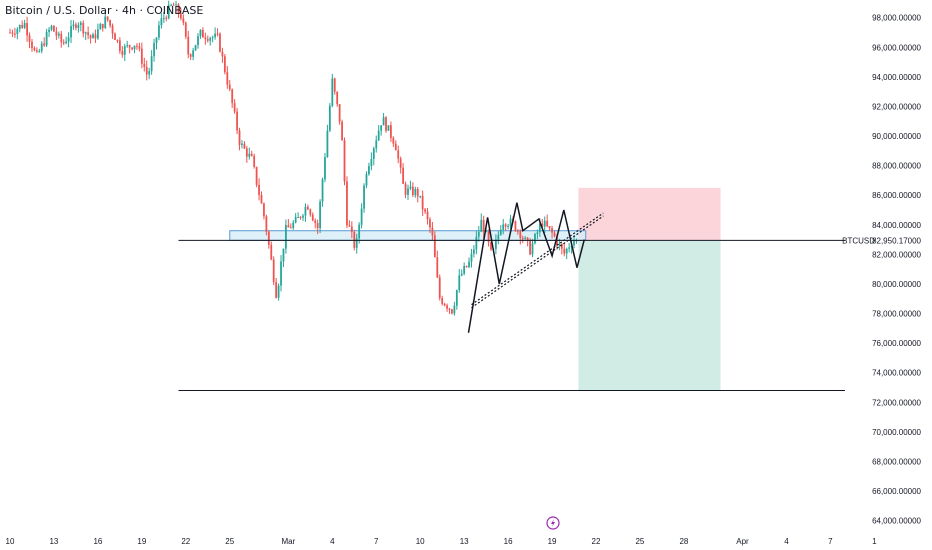 The image size is (932, 550). What do you see at coordinates (786, 541) in the screenshot?
I see `time-tick-label: 4` at bounding box center [786, 541].